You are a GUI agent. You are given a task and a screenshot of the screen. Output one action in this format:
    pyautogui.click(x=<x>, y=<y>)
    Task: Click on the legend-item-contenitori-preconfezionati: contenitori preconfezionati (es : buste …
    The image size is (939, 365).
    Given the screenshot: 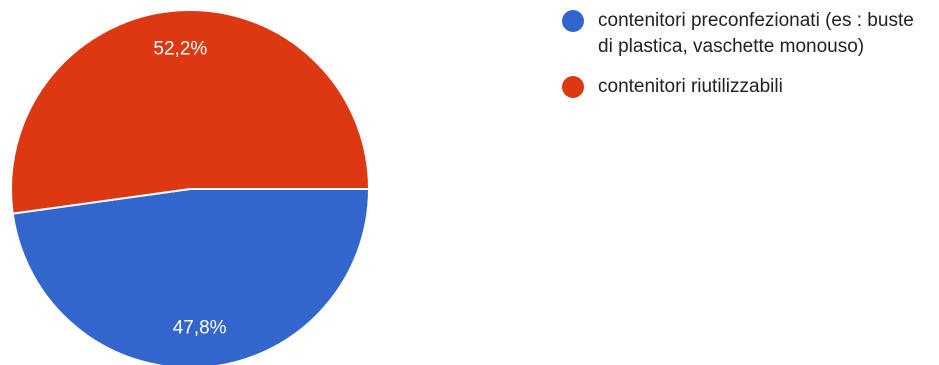 What is the action you would take?
    pyautogui.click(x=747, y=34)
    